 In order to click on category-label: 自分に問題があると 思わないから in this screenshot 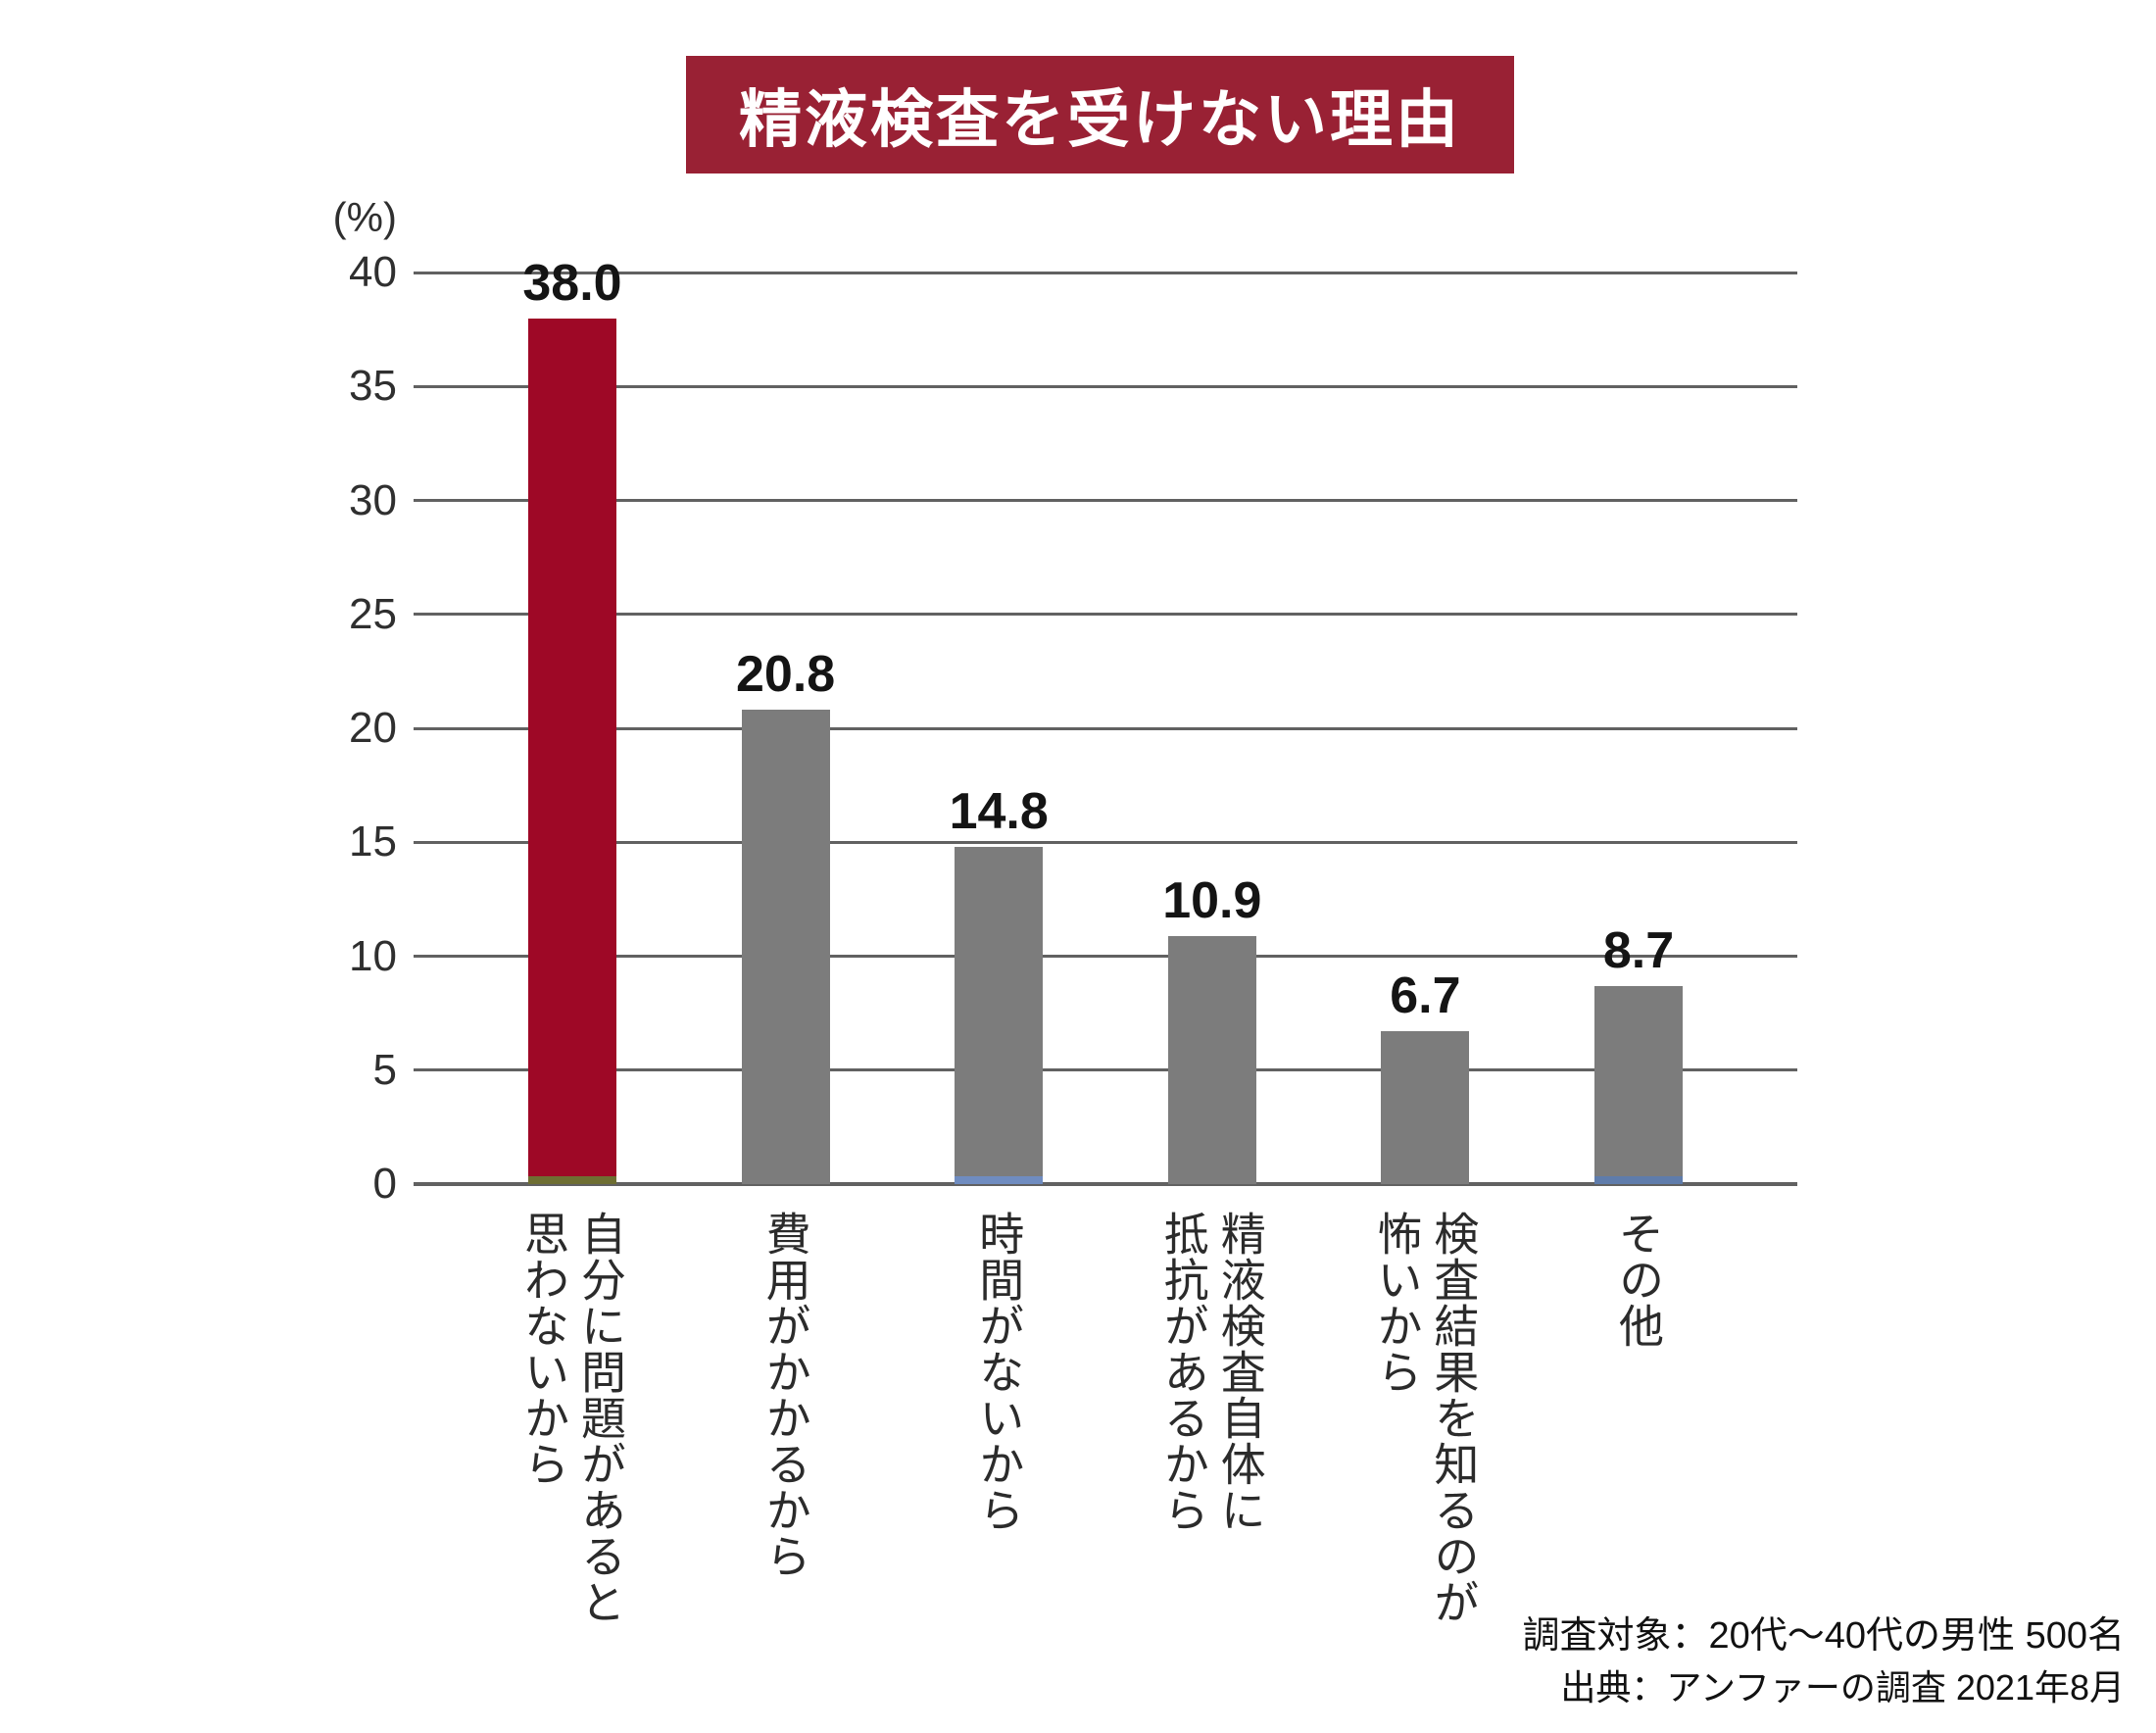, I will do `click(572, 1418)`.